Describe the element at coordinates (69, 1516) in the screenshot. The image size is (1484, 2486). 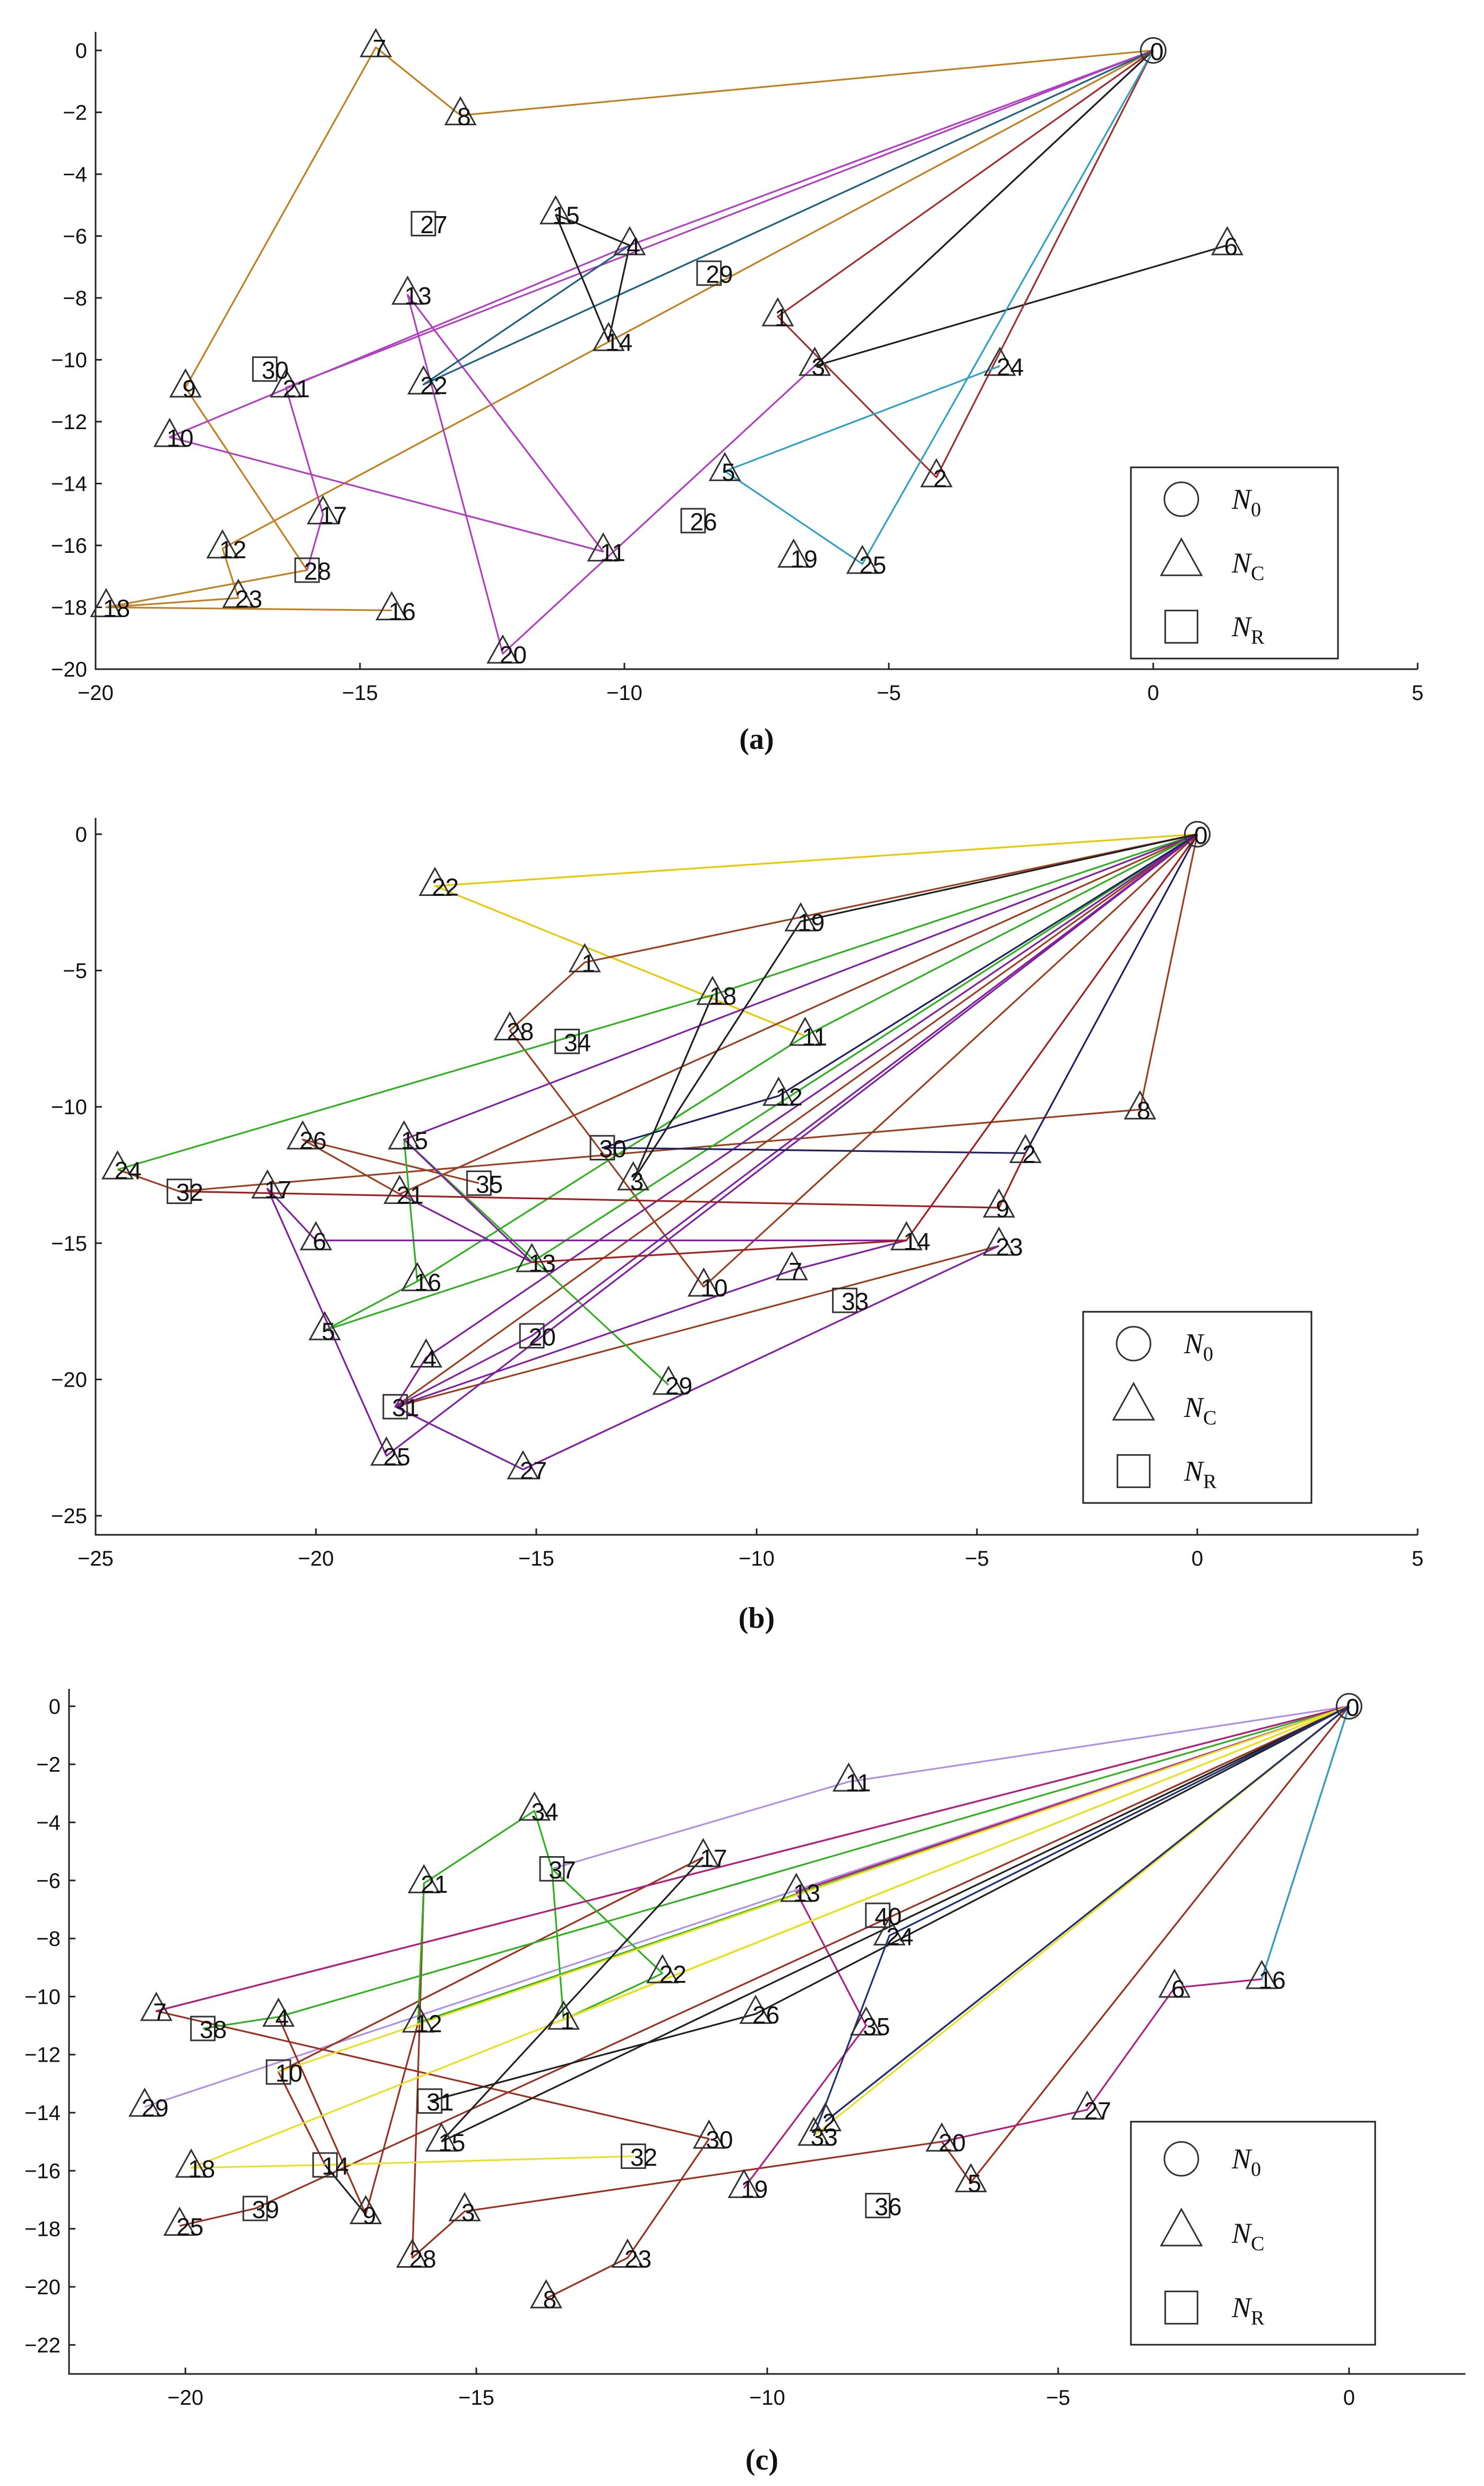
I see `y-tick-label: −25` at that location.